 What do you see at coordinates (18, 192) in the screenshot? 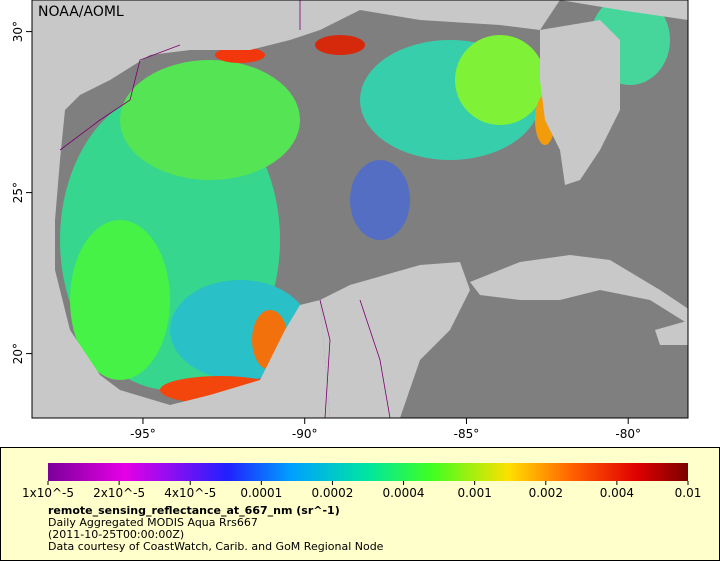
I see `lat-tick-label: 25°` at bounding box center [18, 192].